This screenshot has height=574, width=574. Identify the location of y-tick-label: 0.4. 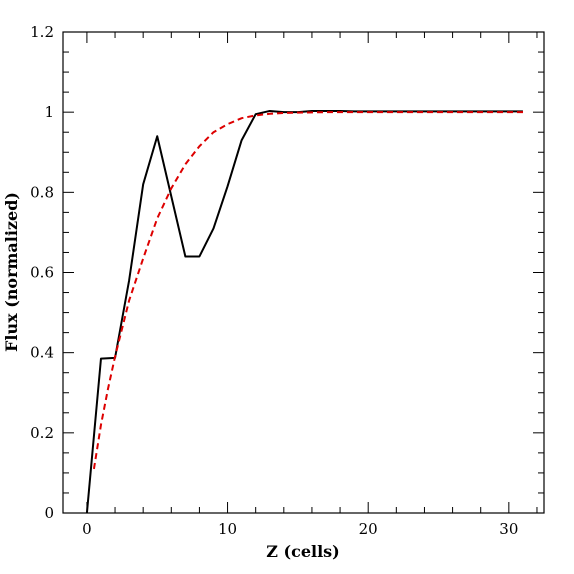
(42, 353).